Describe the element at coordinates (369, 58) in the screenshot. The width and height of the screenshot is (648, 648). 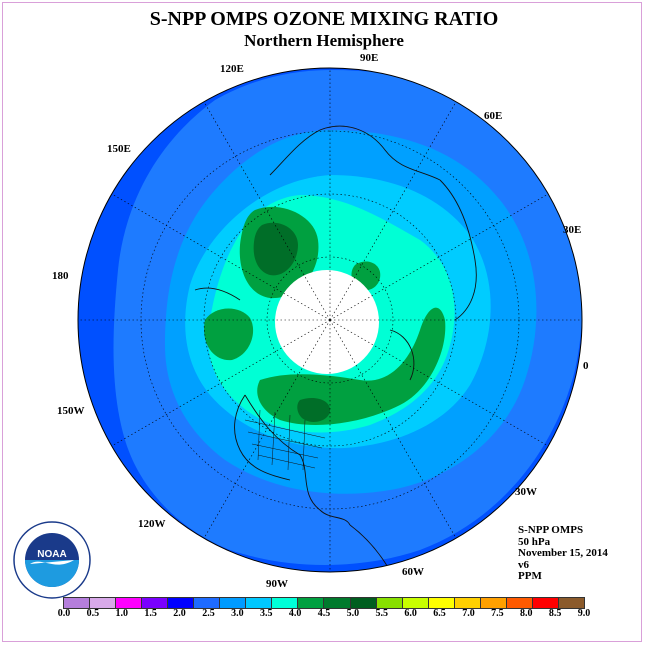
I see `longitude-label: 90E` at that location.